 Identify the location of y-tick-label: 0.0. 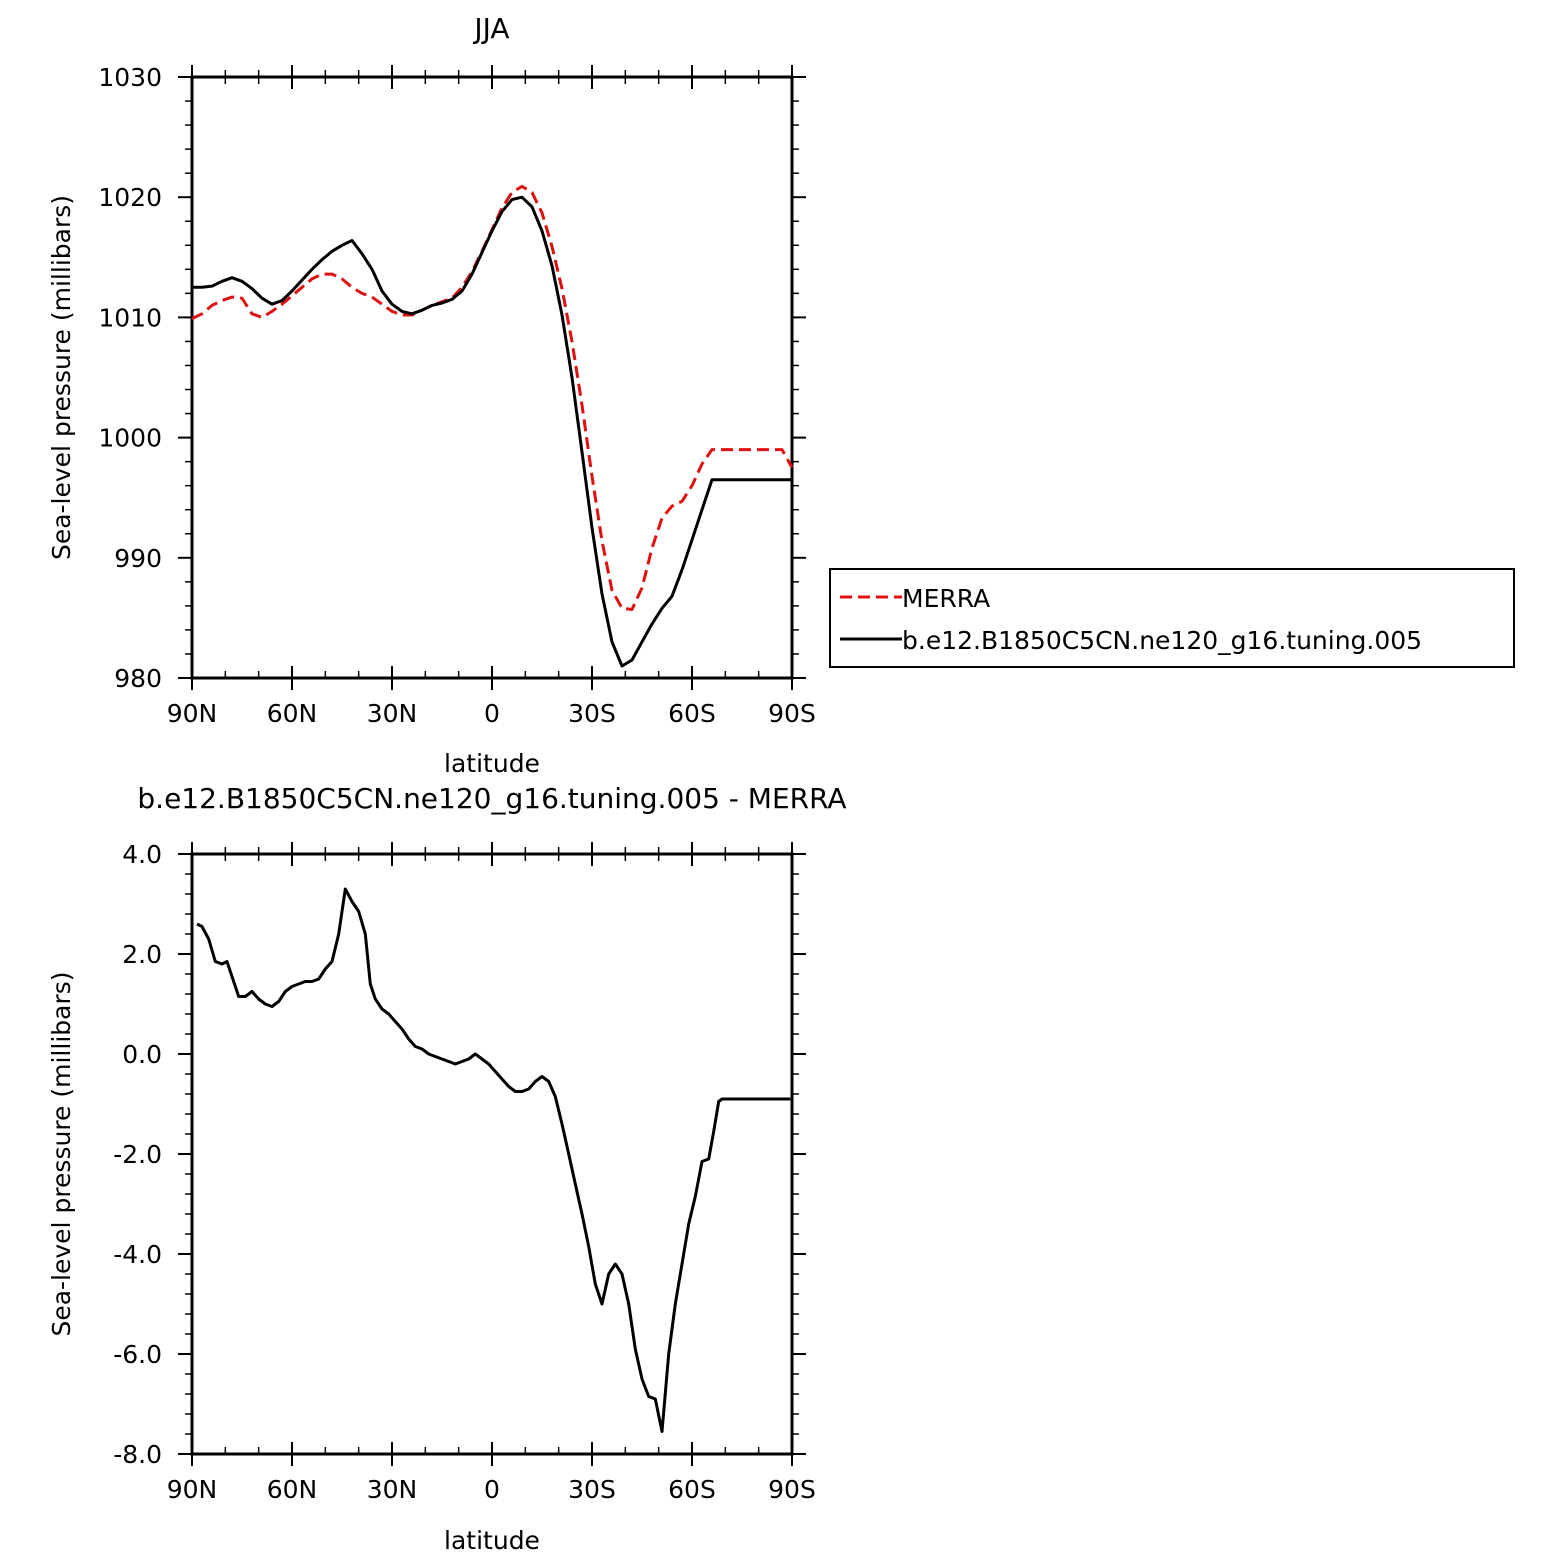
(142, 1054).